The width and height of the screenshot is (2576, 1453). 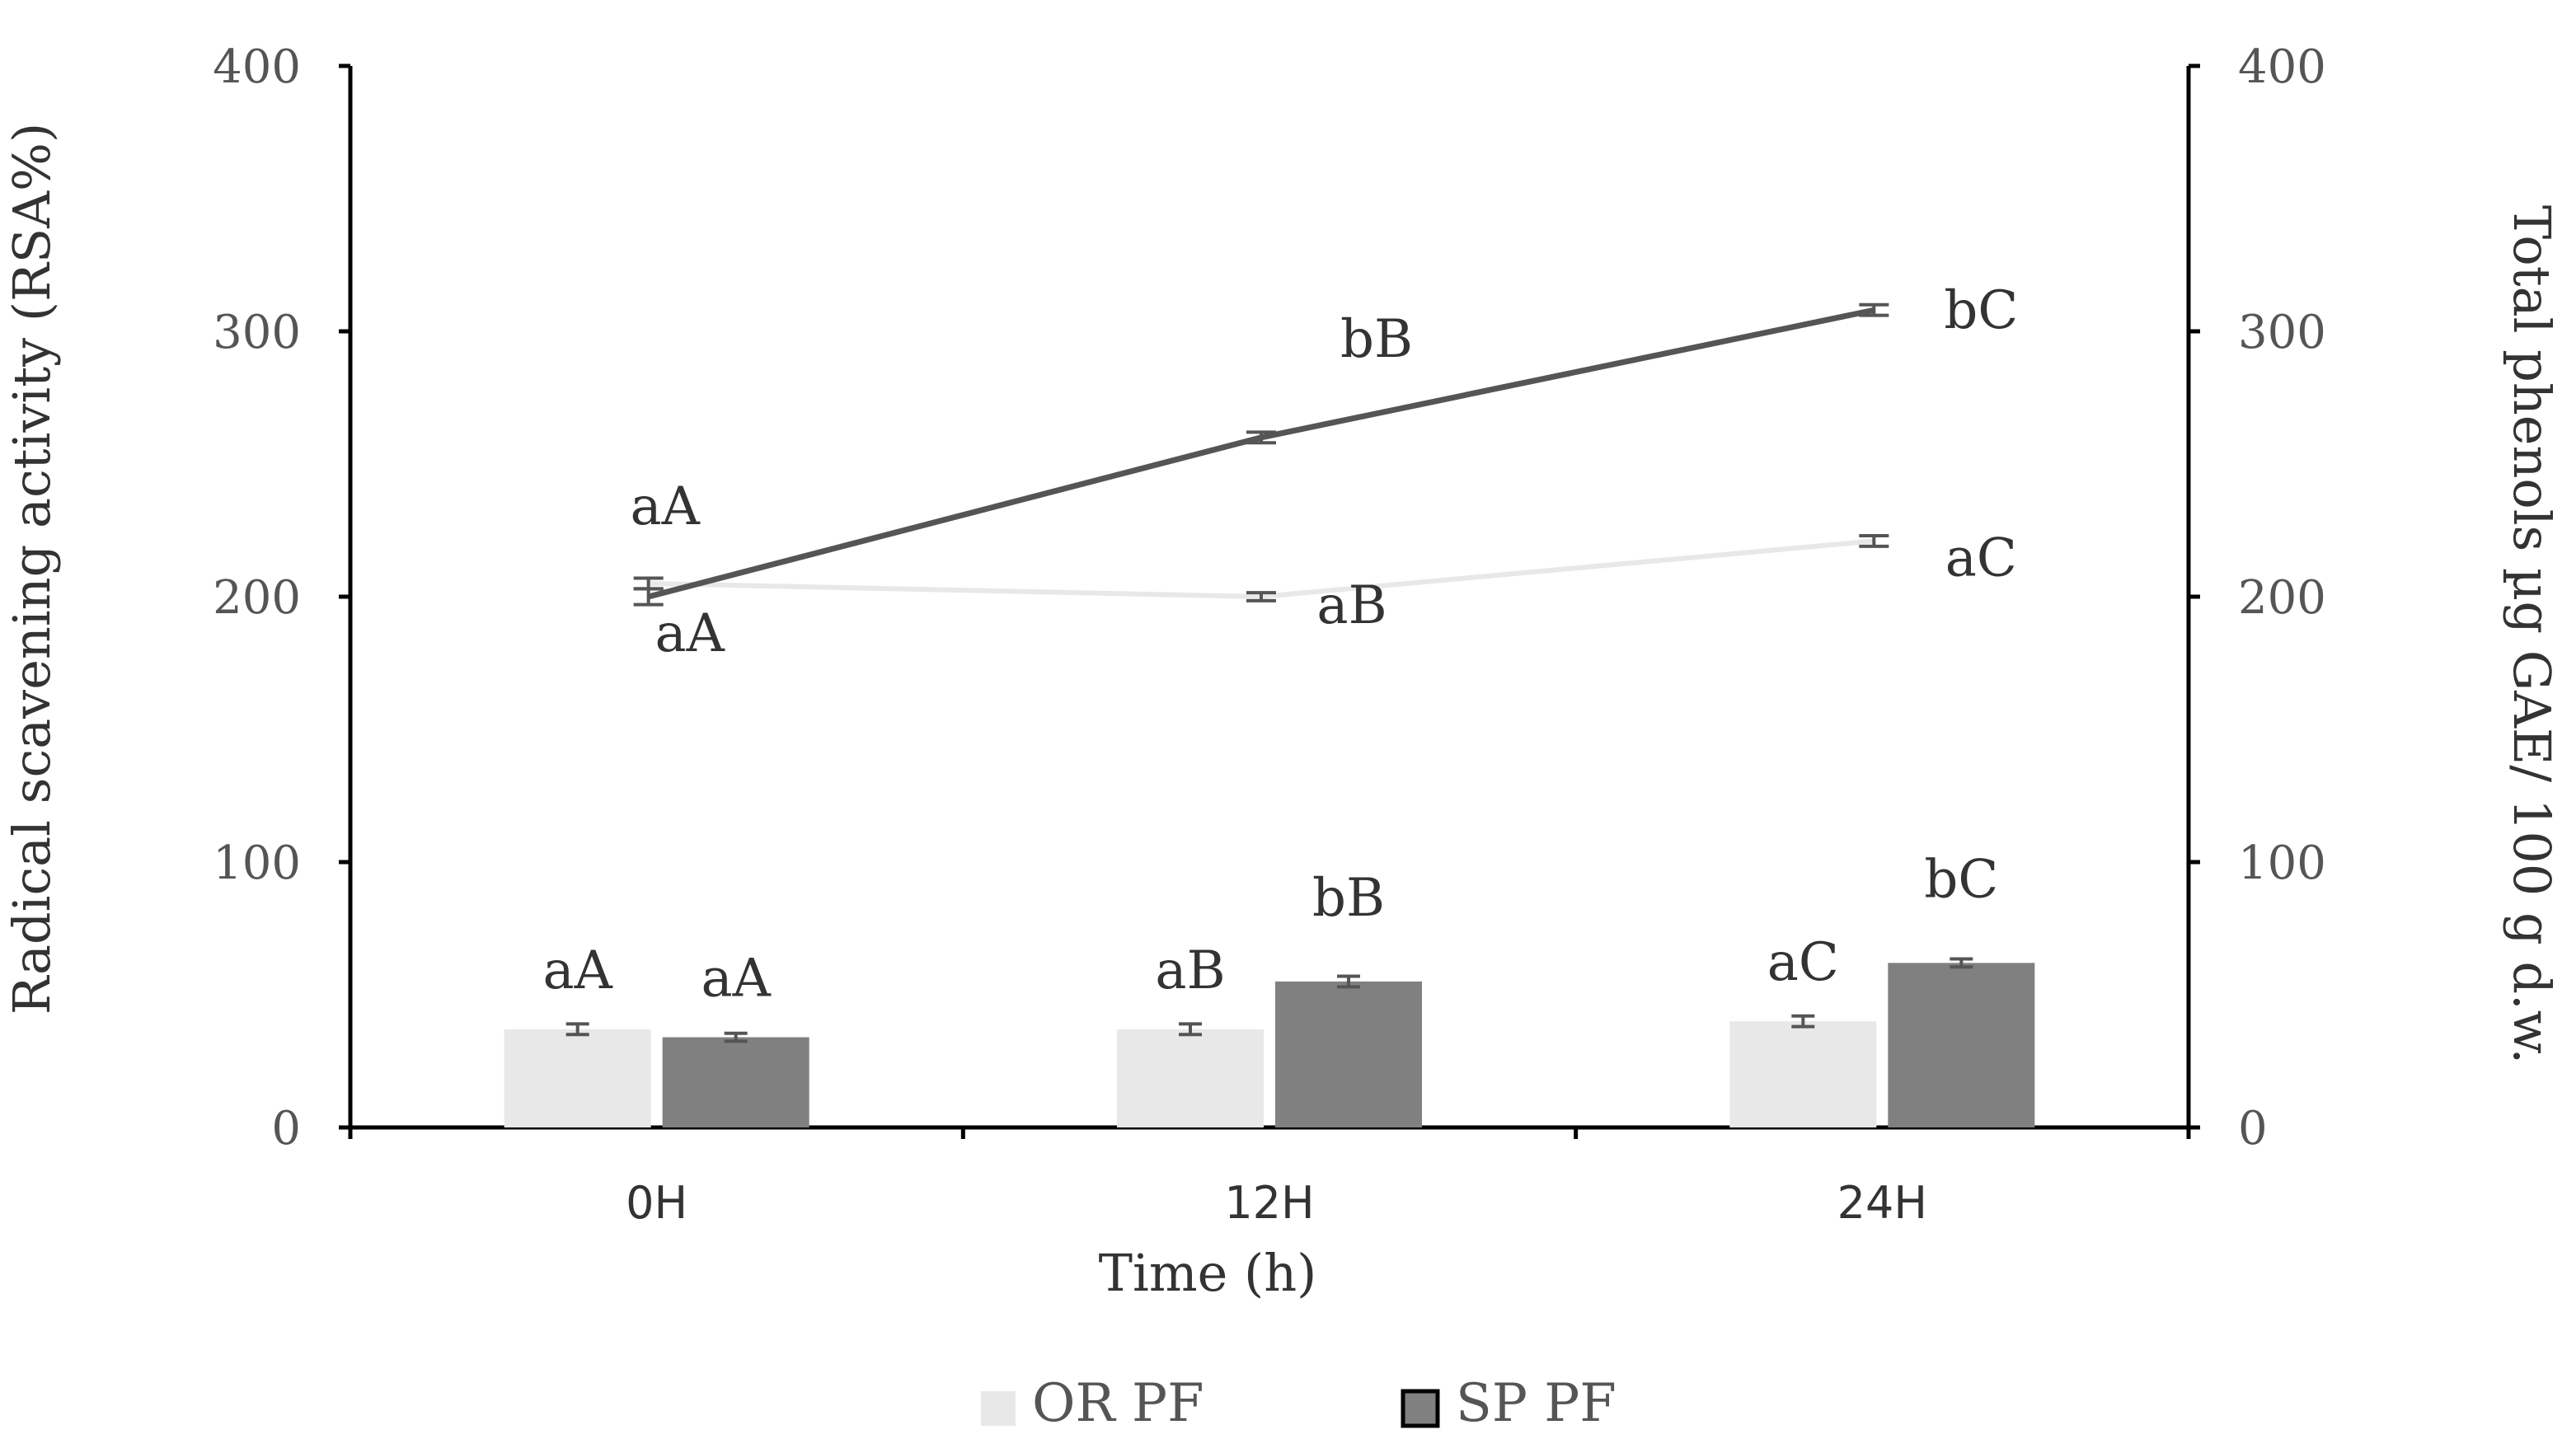 I want to click on x-tick-label: 12H, so click(x=1269, y=1203).